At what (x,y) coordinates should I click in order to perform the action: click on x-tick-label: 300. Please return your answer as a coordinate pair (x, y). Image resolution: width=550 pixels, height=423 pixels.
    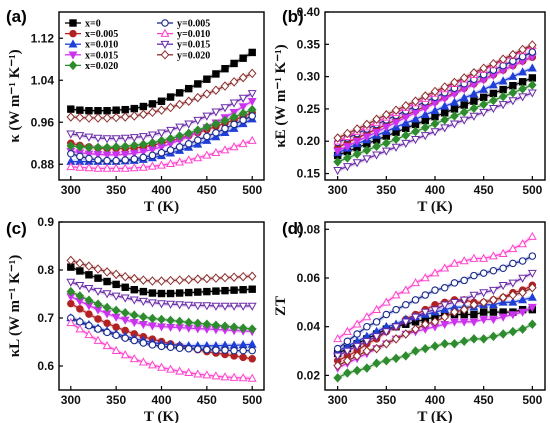
    Looking at the image, I should click on (71, 400).